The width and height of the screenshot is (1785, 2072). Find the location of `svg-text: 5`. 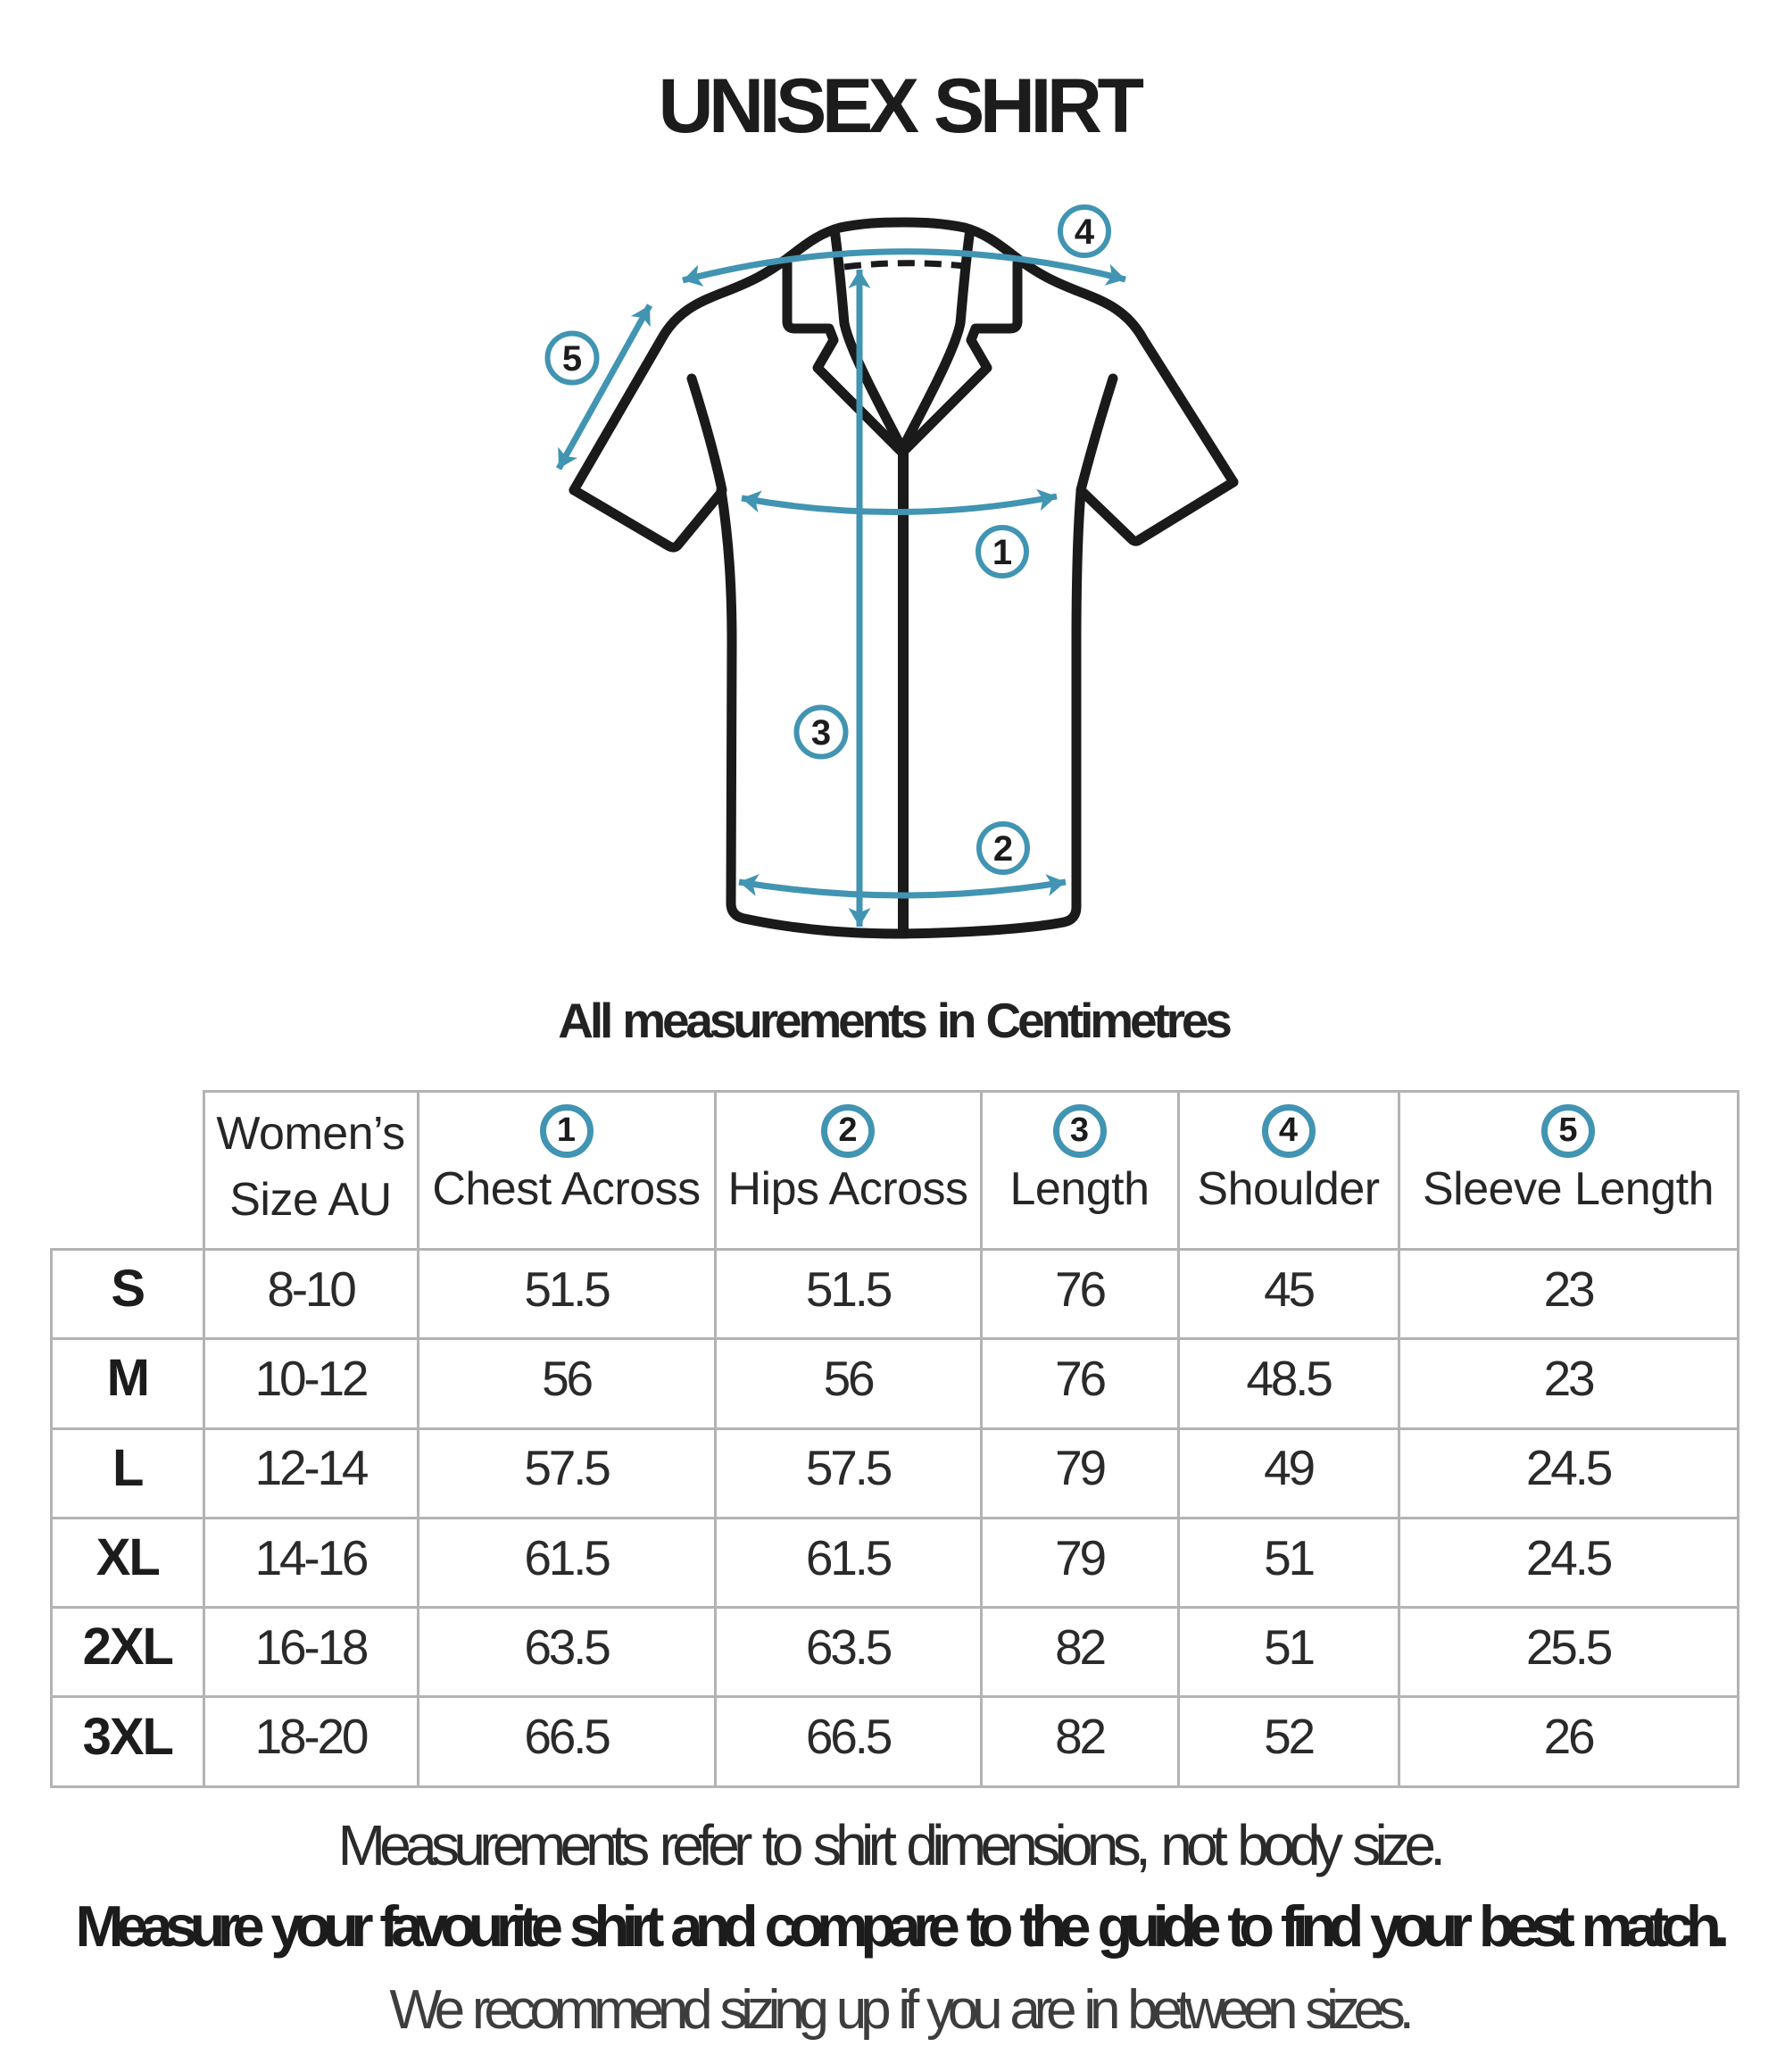

svg-text: 5 is located at coordinates (572, 359).